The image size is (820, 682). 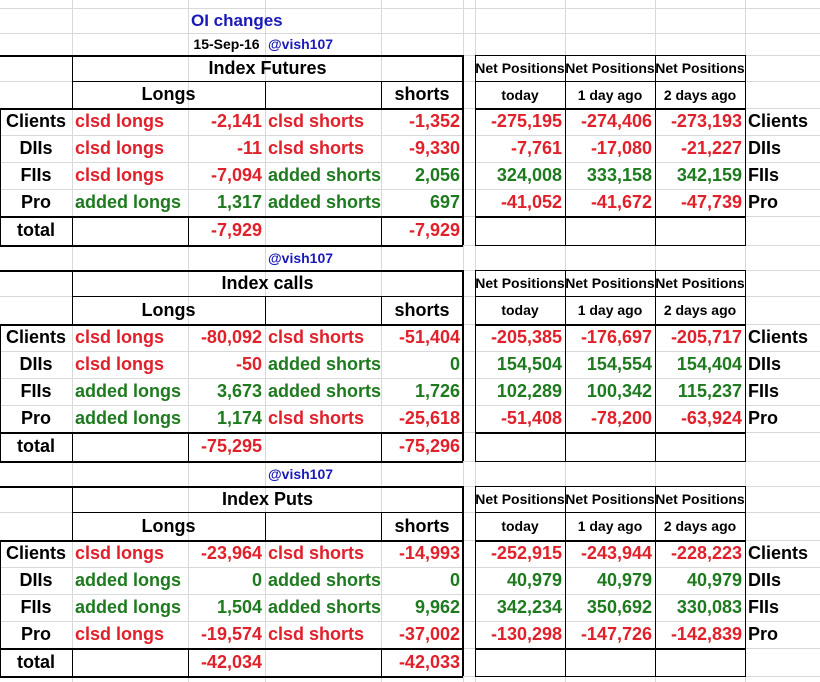 What do you see at coordinates (621, 202) in the screenshot?
I see `net-1-day-ago-pro: -41,672` at bounding box center [621, 202].